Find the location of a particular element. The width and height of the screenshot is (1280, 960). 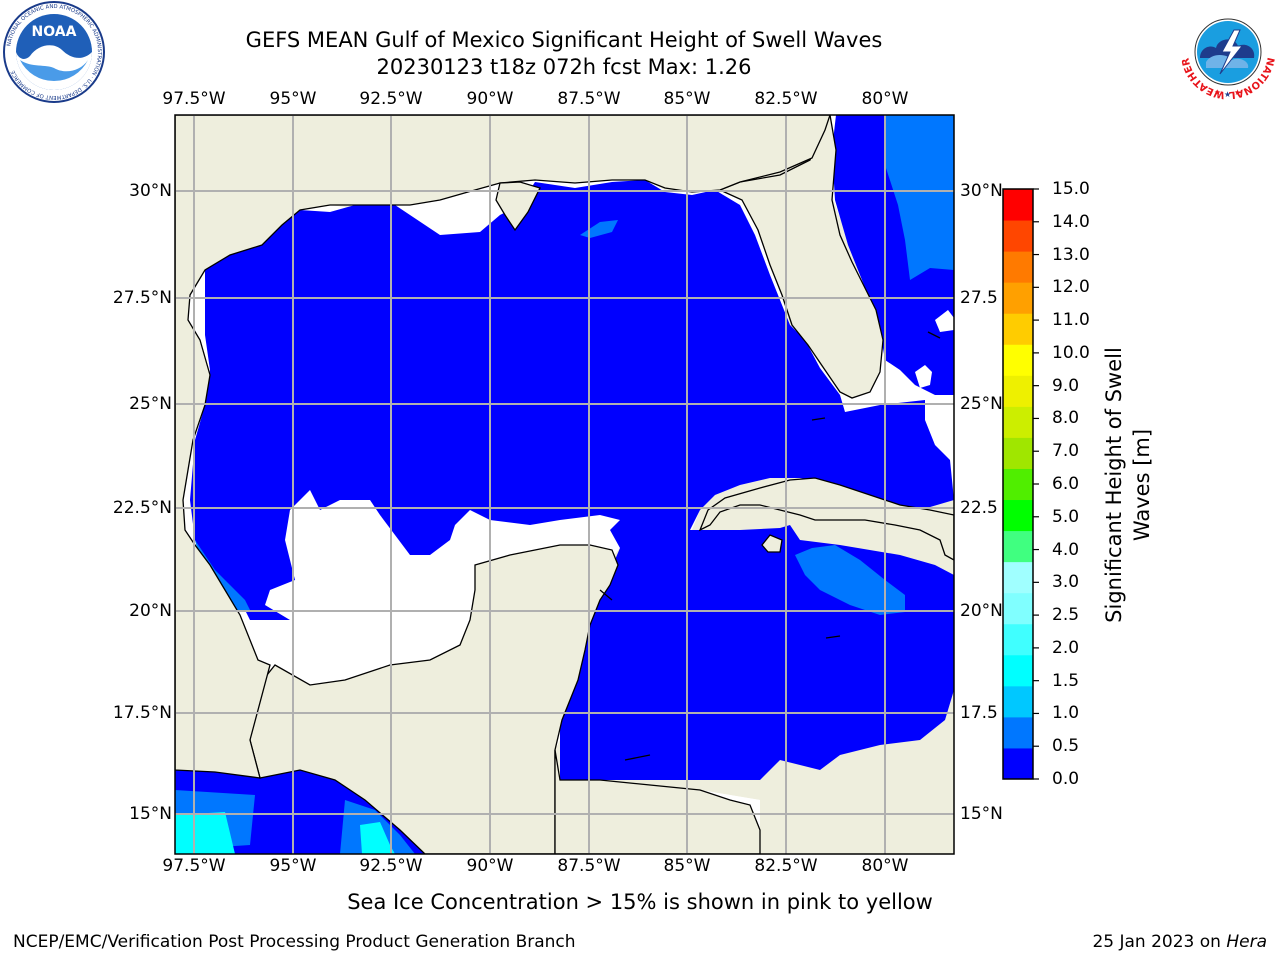

lat-label-left: 30°N is located at coordinates (150, 191).